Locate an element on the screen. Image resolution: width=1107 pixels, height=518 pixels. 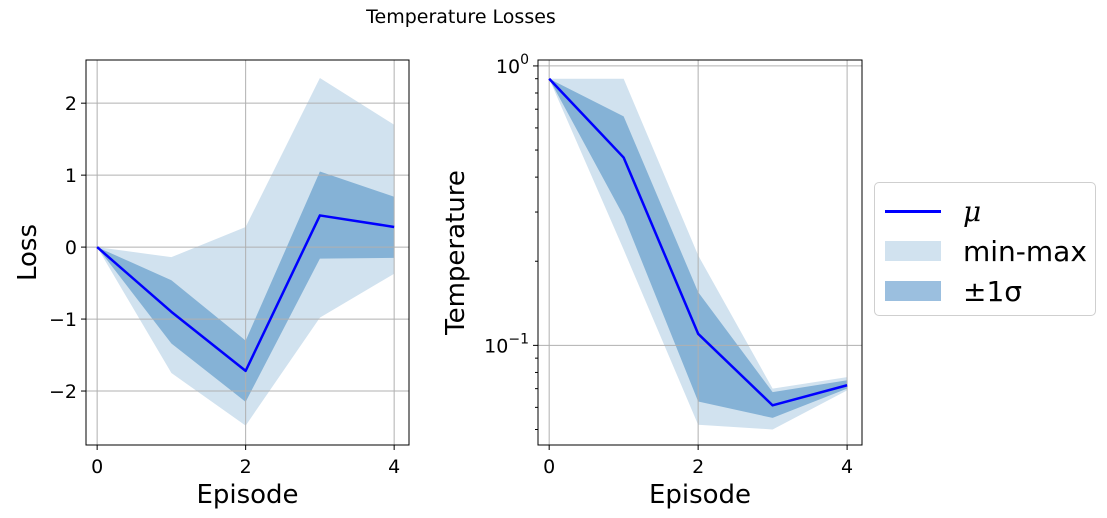
y-tick-label: 2 is located at coordinates (71, 104).